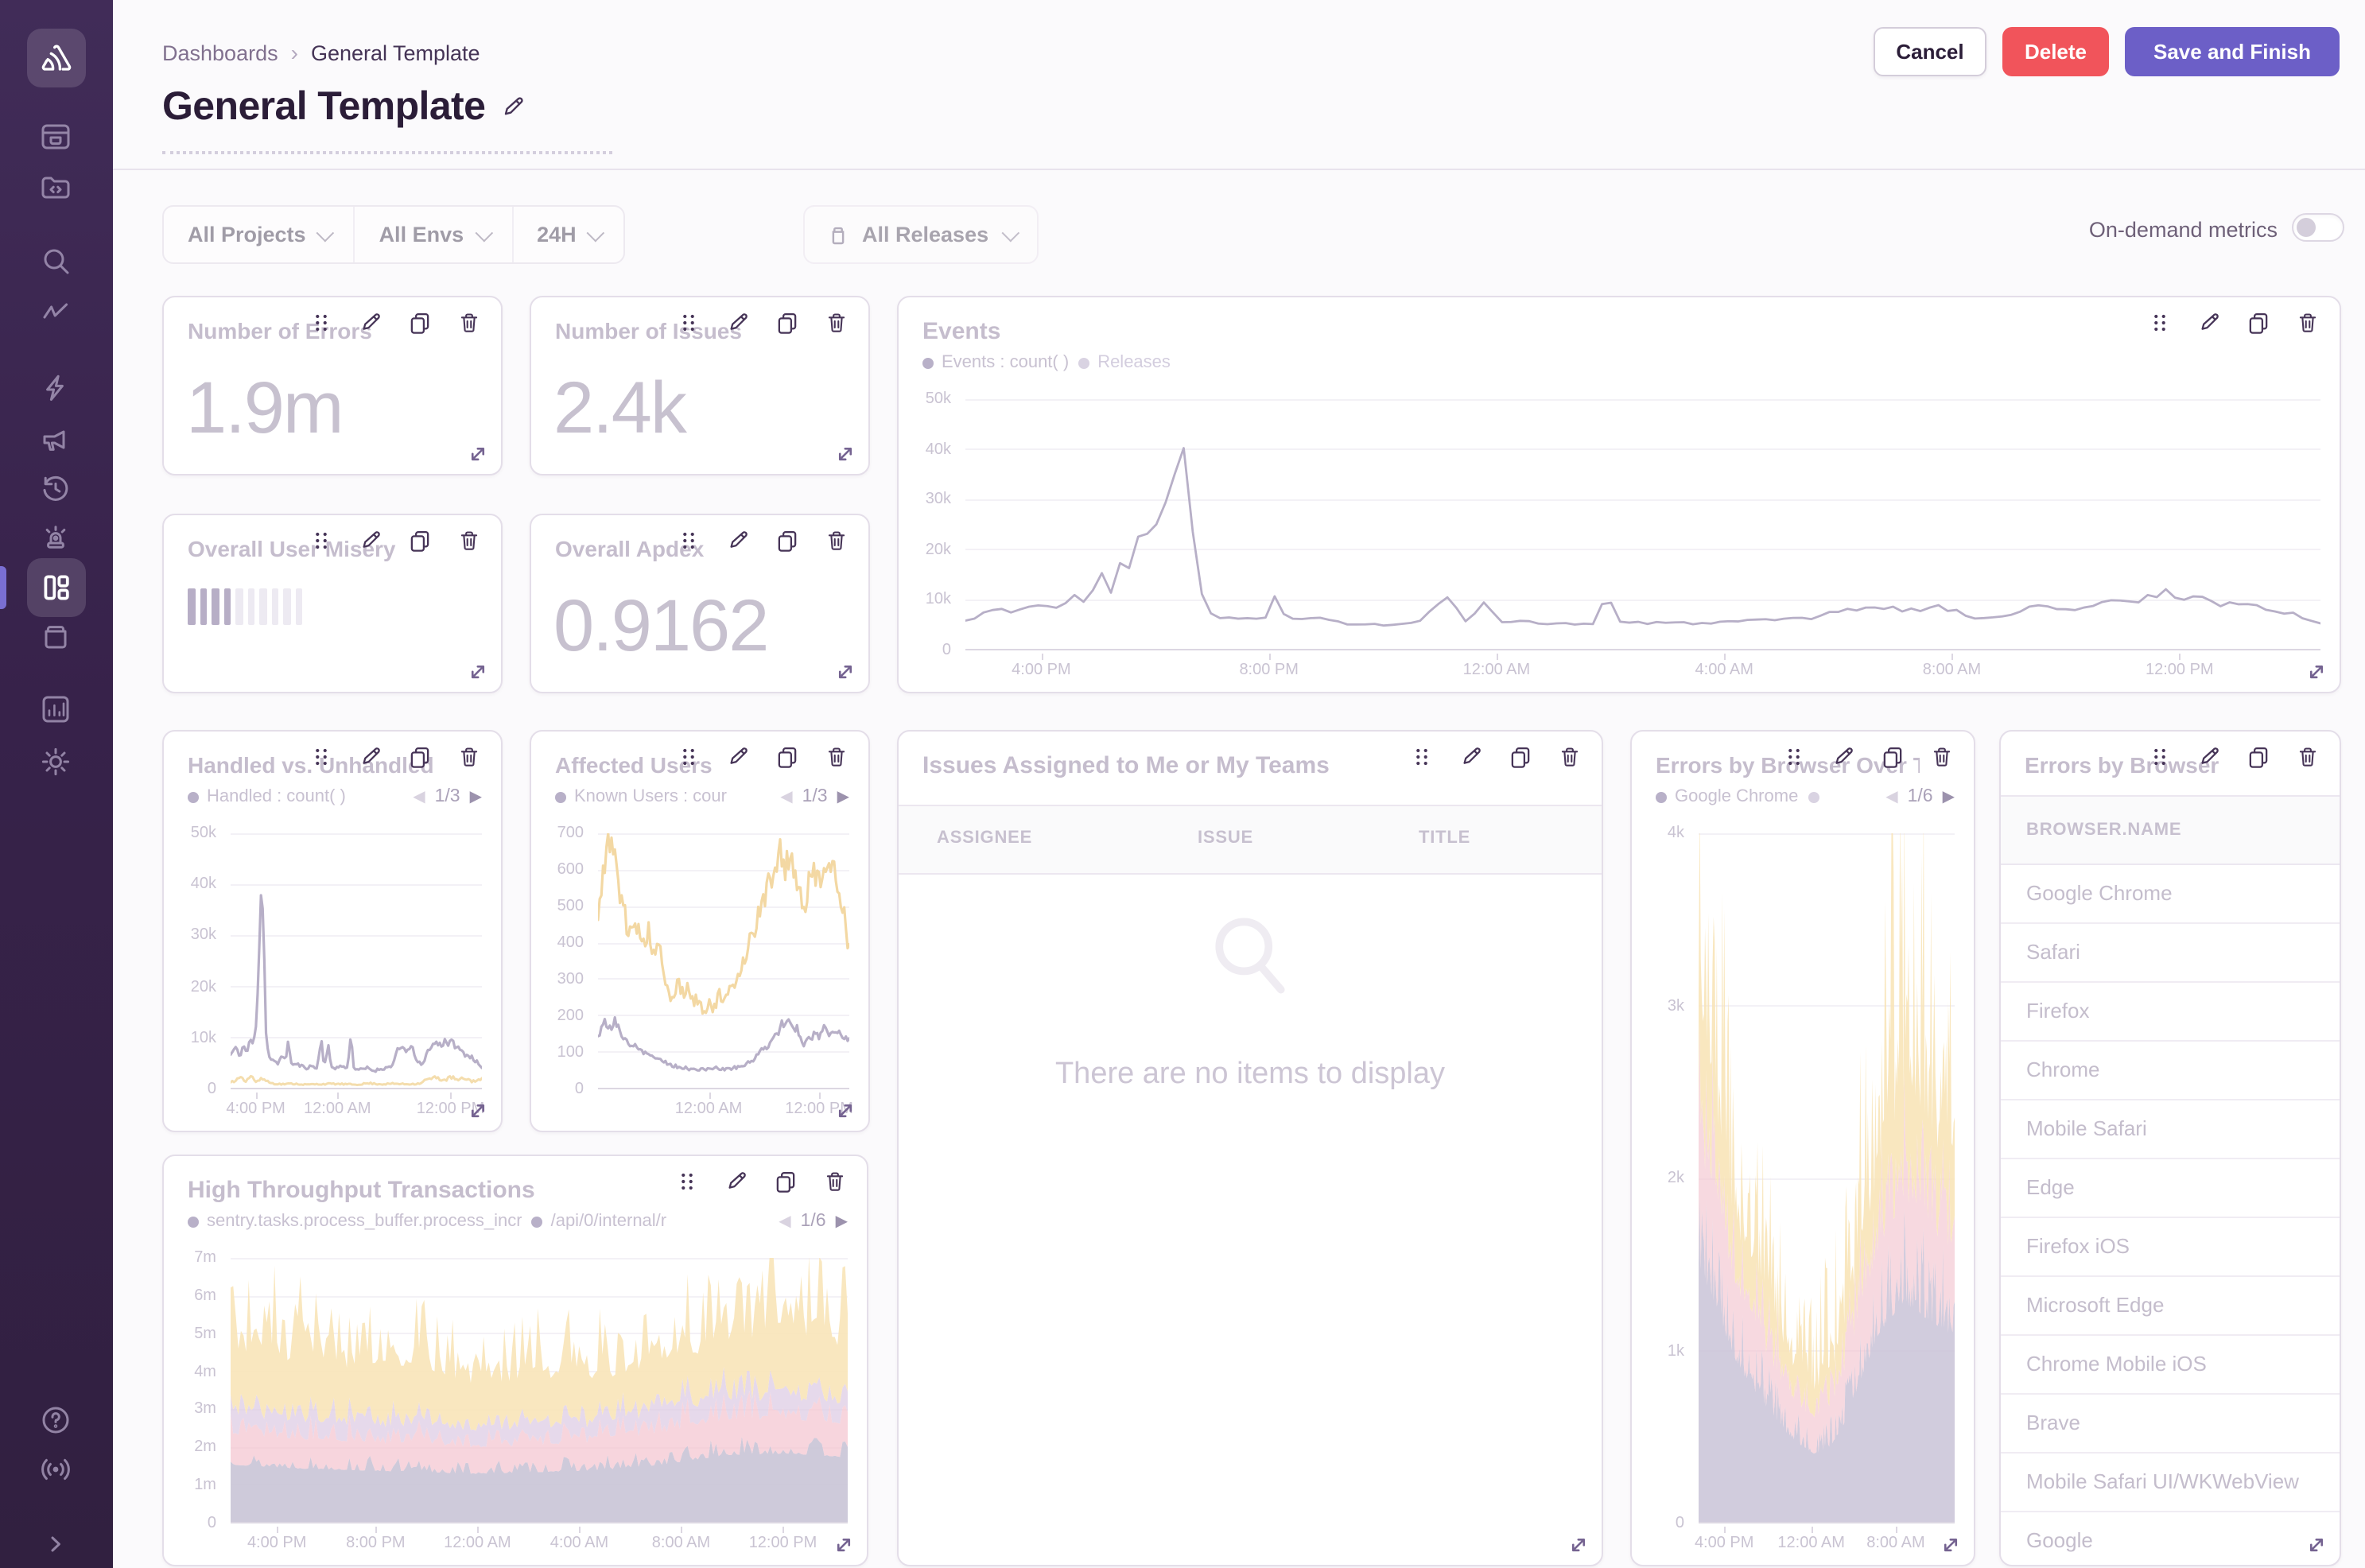  I want to click on sidebar-dashboards-icon, so click(56, 587).